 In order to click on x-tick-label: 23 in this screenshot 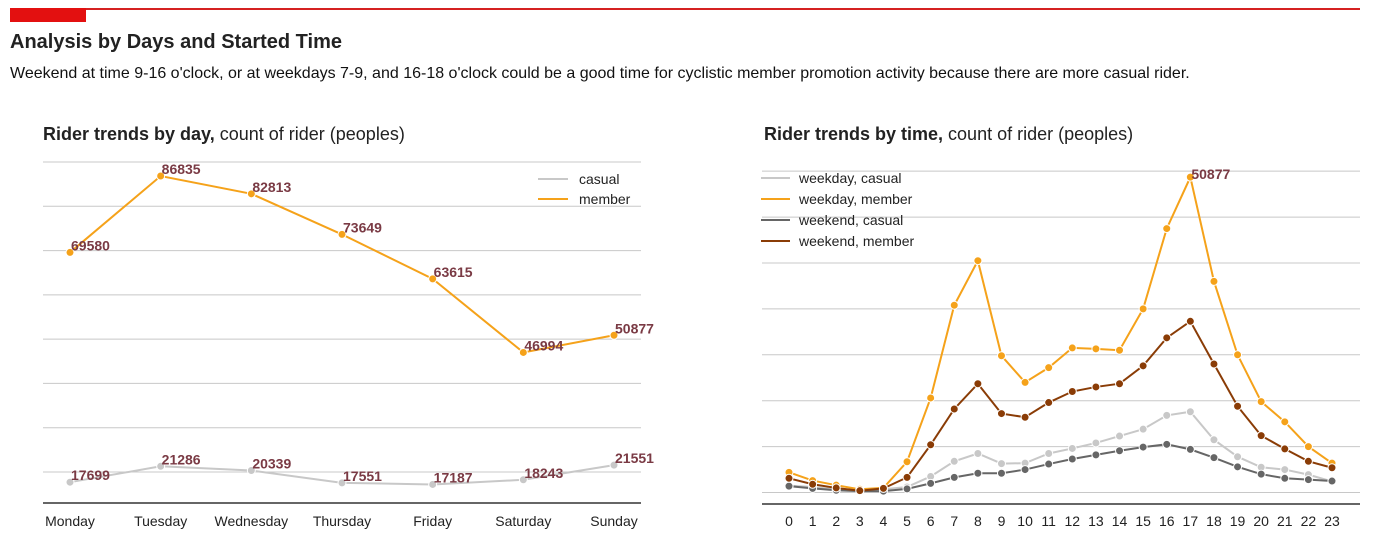, I will do `click(1332, 521)`.